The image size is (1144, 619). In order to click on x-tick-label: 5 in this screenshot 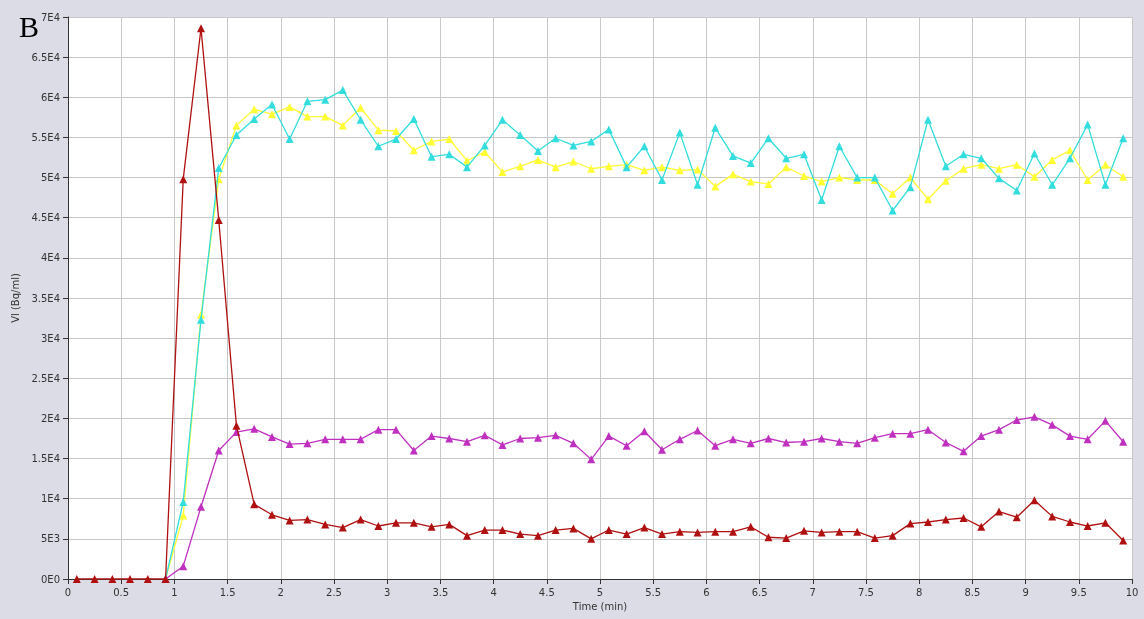, I will do `click(600, 592)`.